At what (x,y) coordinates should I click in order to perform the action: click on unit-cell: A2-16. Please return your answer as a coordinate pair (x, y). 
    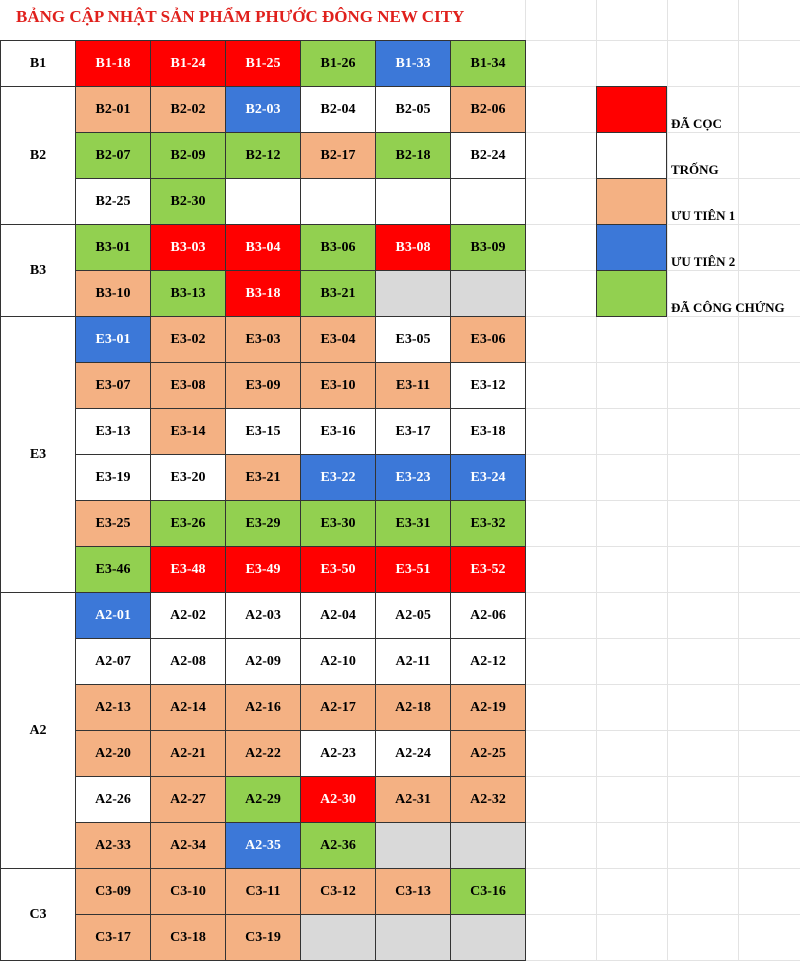
    Looking at the image, I should click on (263, 707).